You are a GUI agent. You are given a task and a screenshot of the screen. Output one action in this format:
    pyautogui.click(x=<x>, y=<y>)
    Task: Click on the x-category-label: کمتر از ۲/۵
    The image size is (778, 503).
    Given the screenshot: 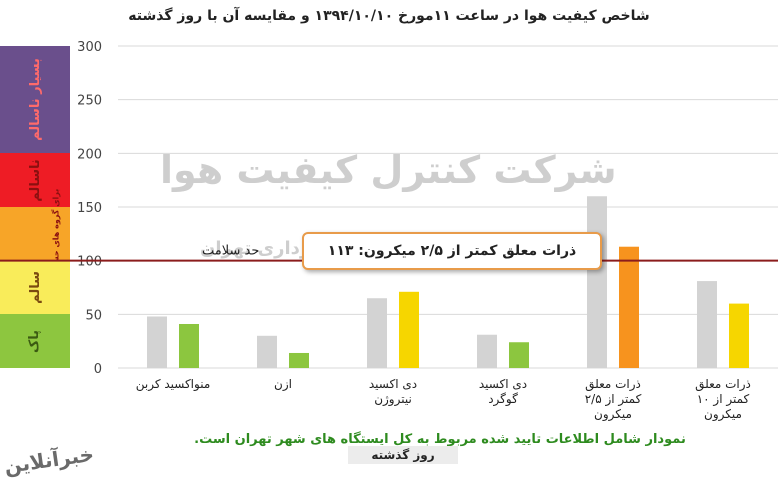 What is the action you would take?
    pyautogui.click(x=613, y=399)
    